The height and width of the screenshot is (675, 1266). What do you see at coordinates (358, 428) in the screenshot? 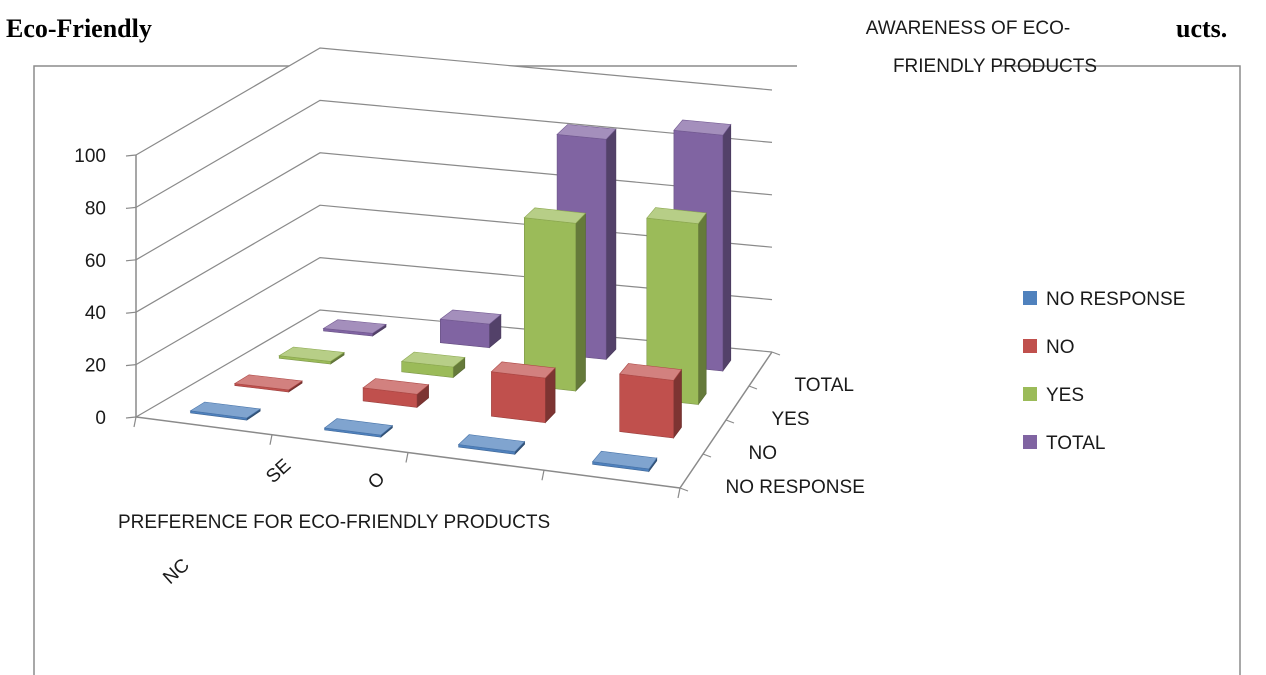
I see `bar-no-response-no` at bounding box center [358, 428].